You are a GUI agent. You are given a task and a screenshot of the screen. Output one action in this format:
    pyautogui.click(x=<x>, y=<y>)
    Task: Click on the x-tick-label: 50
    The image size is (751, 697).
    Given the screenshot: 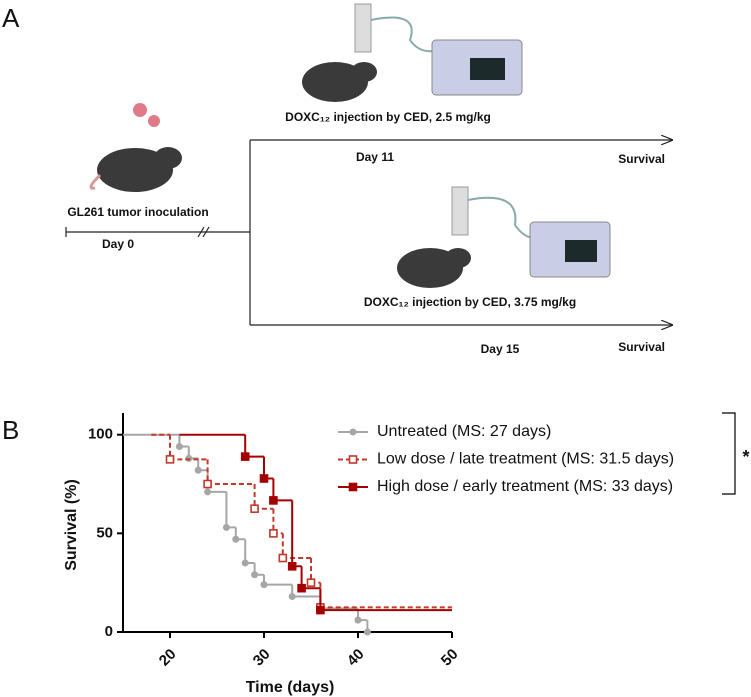 What is the action you would take?
    pyautogui.click(x=450, y=658)
    